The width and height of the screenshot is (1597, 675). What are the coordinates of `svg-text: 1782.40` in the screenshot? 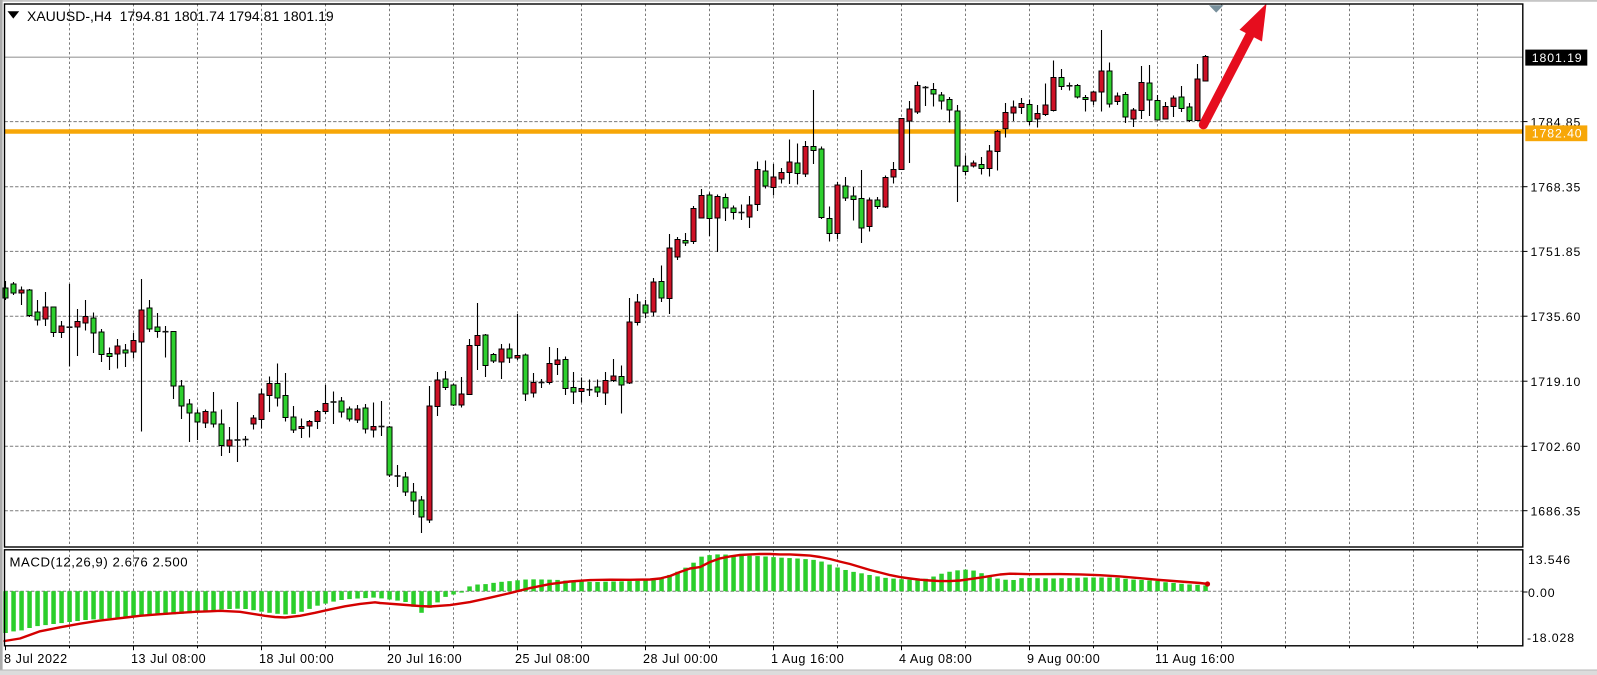 It's located at (1557, 134).